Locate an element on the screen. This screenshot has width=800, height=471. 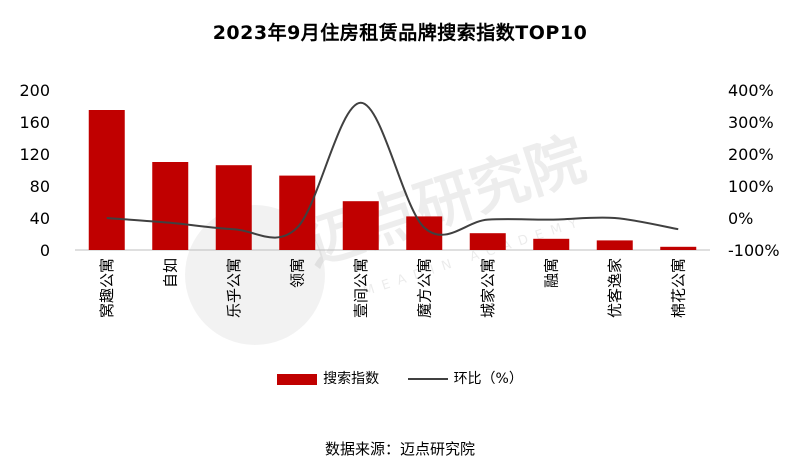
right-tick-label: 300% is located at coordinates (751, 122).